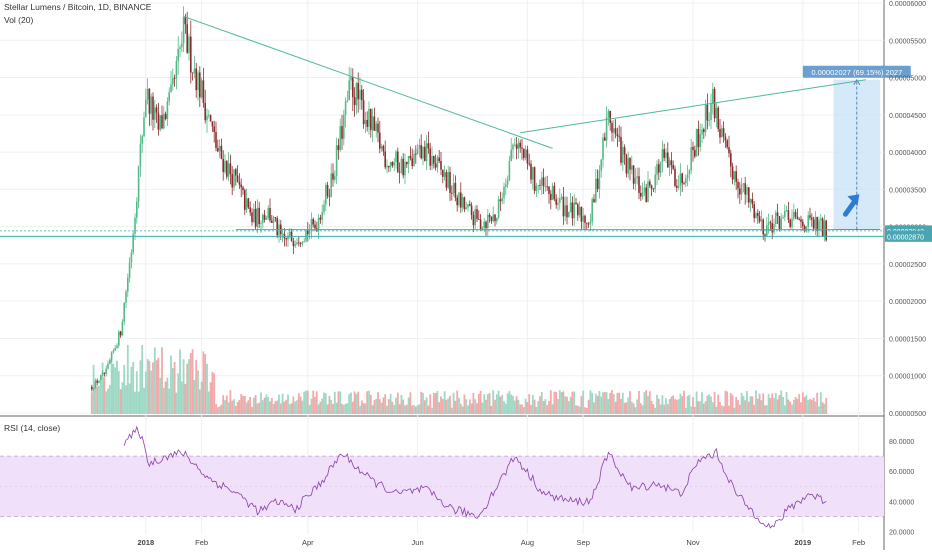 Image resolution: width=932 pixels, height=555 pixels. What do you see at coordinates (527, 542) in the screenshot?
I see `time-tick-label: Aug` at bounding box center [527, 542].